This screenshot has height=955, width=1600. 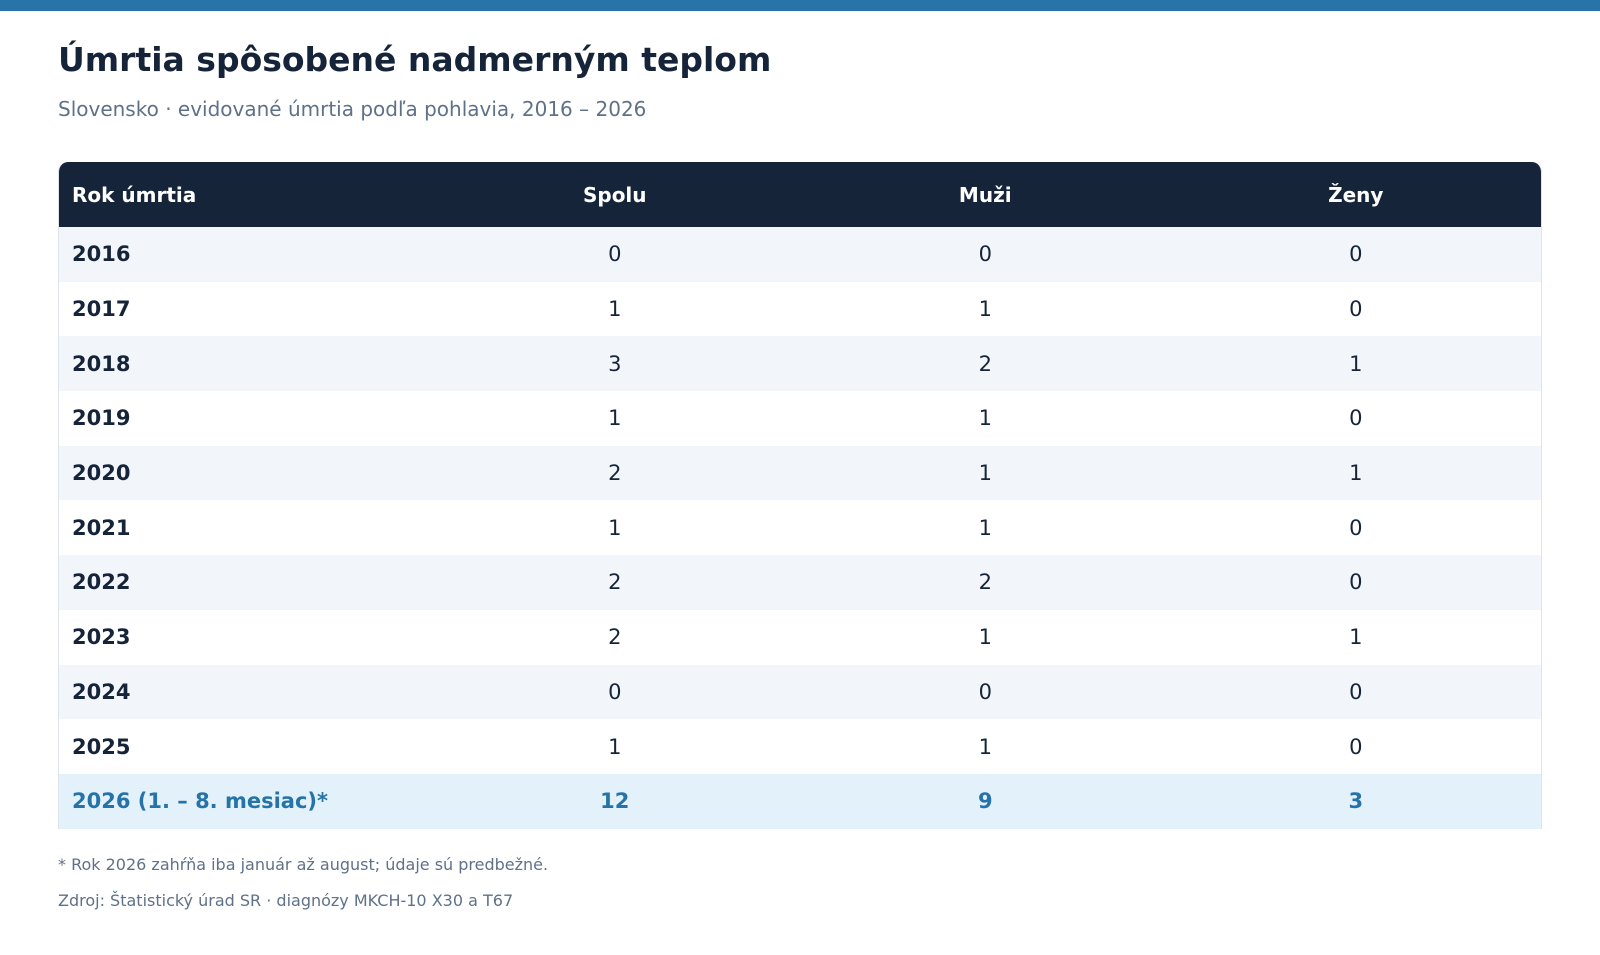 What do you see at coordinates (800, 309) in the screenshot?
I see `table-row: 2017 1 1 0` at bounding box center [800, 309].